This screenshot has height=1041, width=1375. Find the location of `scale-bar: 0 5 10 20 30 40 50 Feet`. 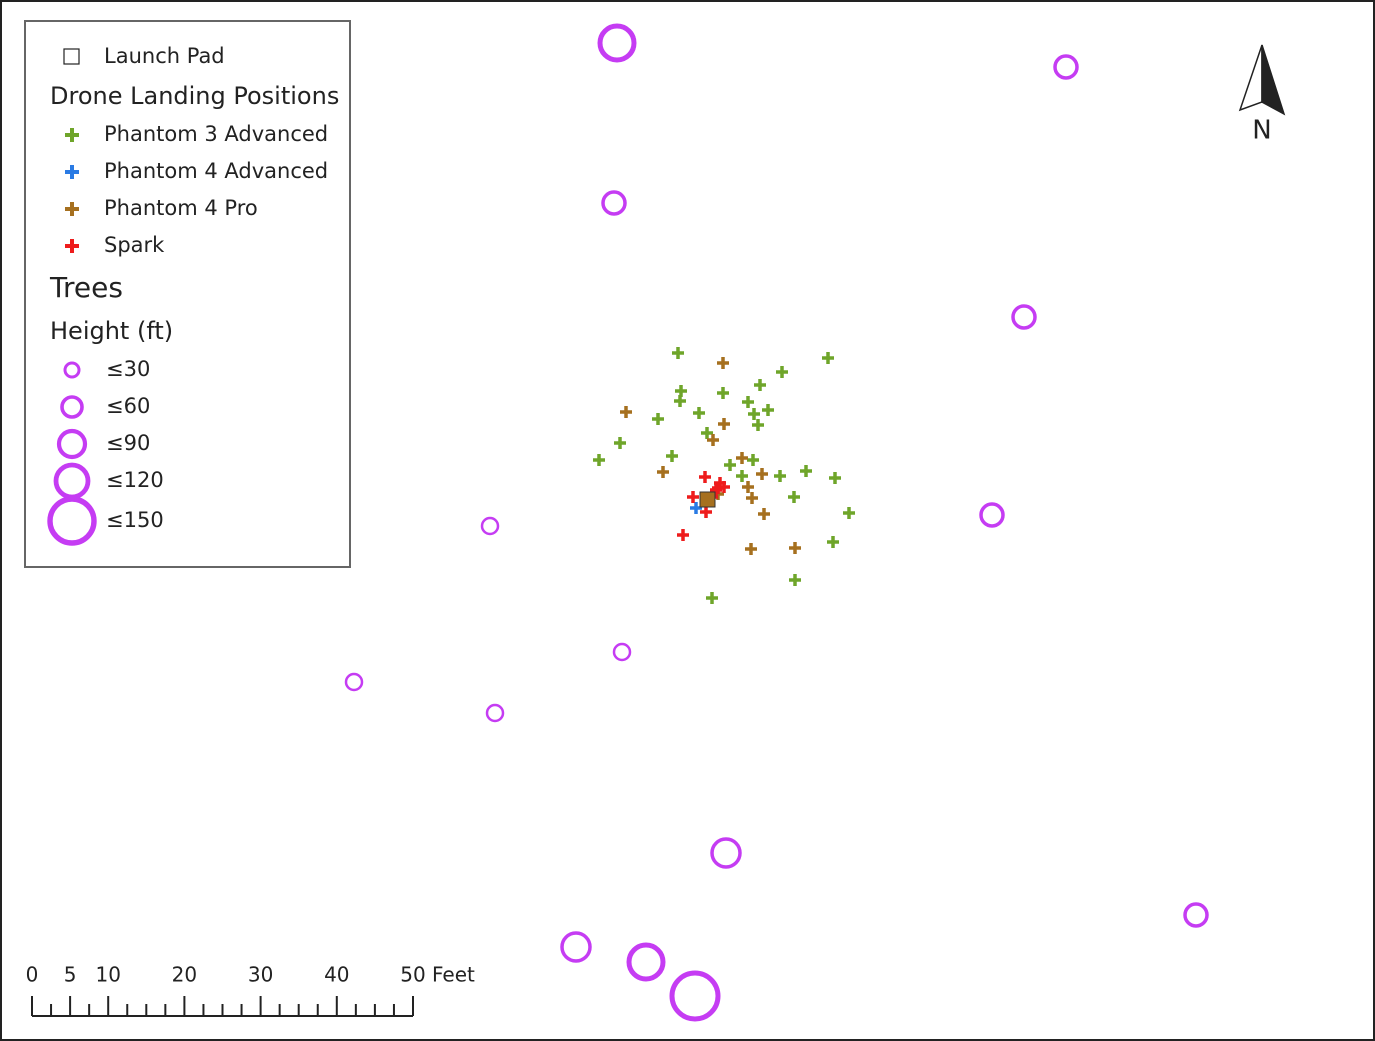

scale-bar: 0 5 10 20 30 40 50 Feet is located at coordinates (250, 990).